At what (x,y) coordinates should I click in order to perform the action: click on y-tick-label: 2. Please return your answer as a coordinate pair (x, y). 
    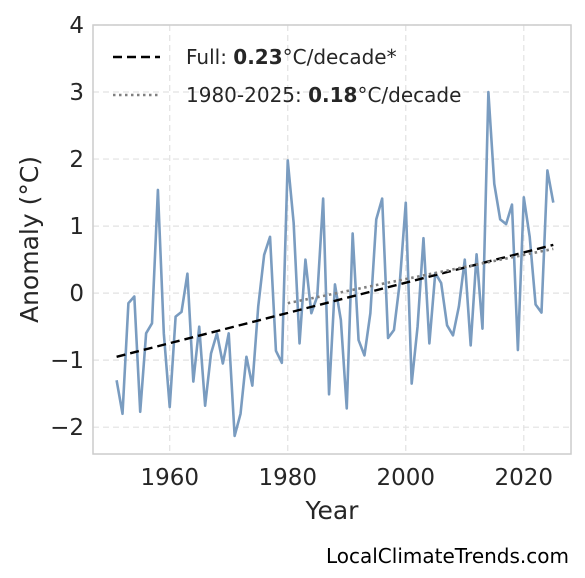
    Looking at the image, I should click on (76, 160).